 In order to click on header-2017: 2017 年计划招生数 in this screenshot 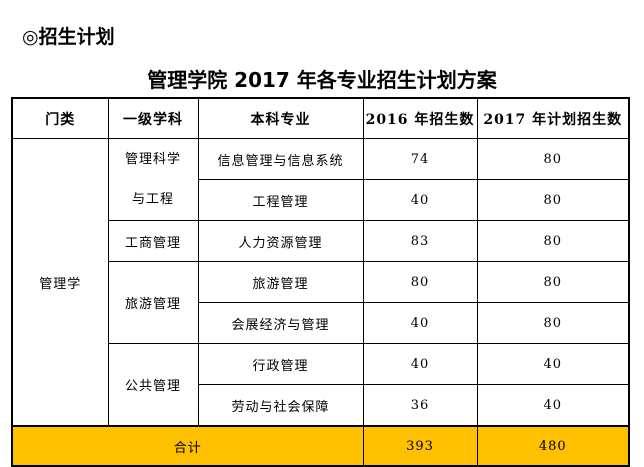, I will do `click(553, 118)`.